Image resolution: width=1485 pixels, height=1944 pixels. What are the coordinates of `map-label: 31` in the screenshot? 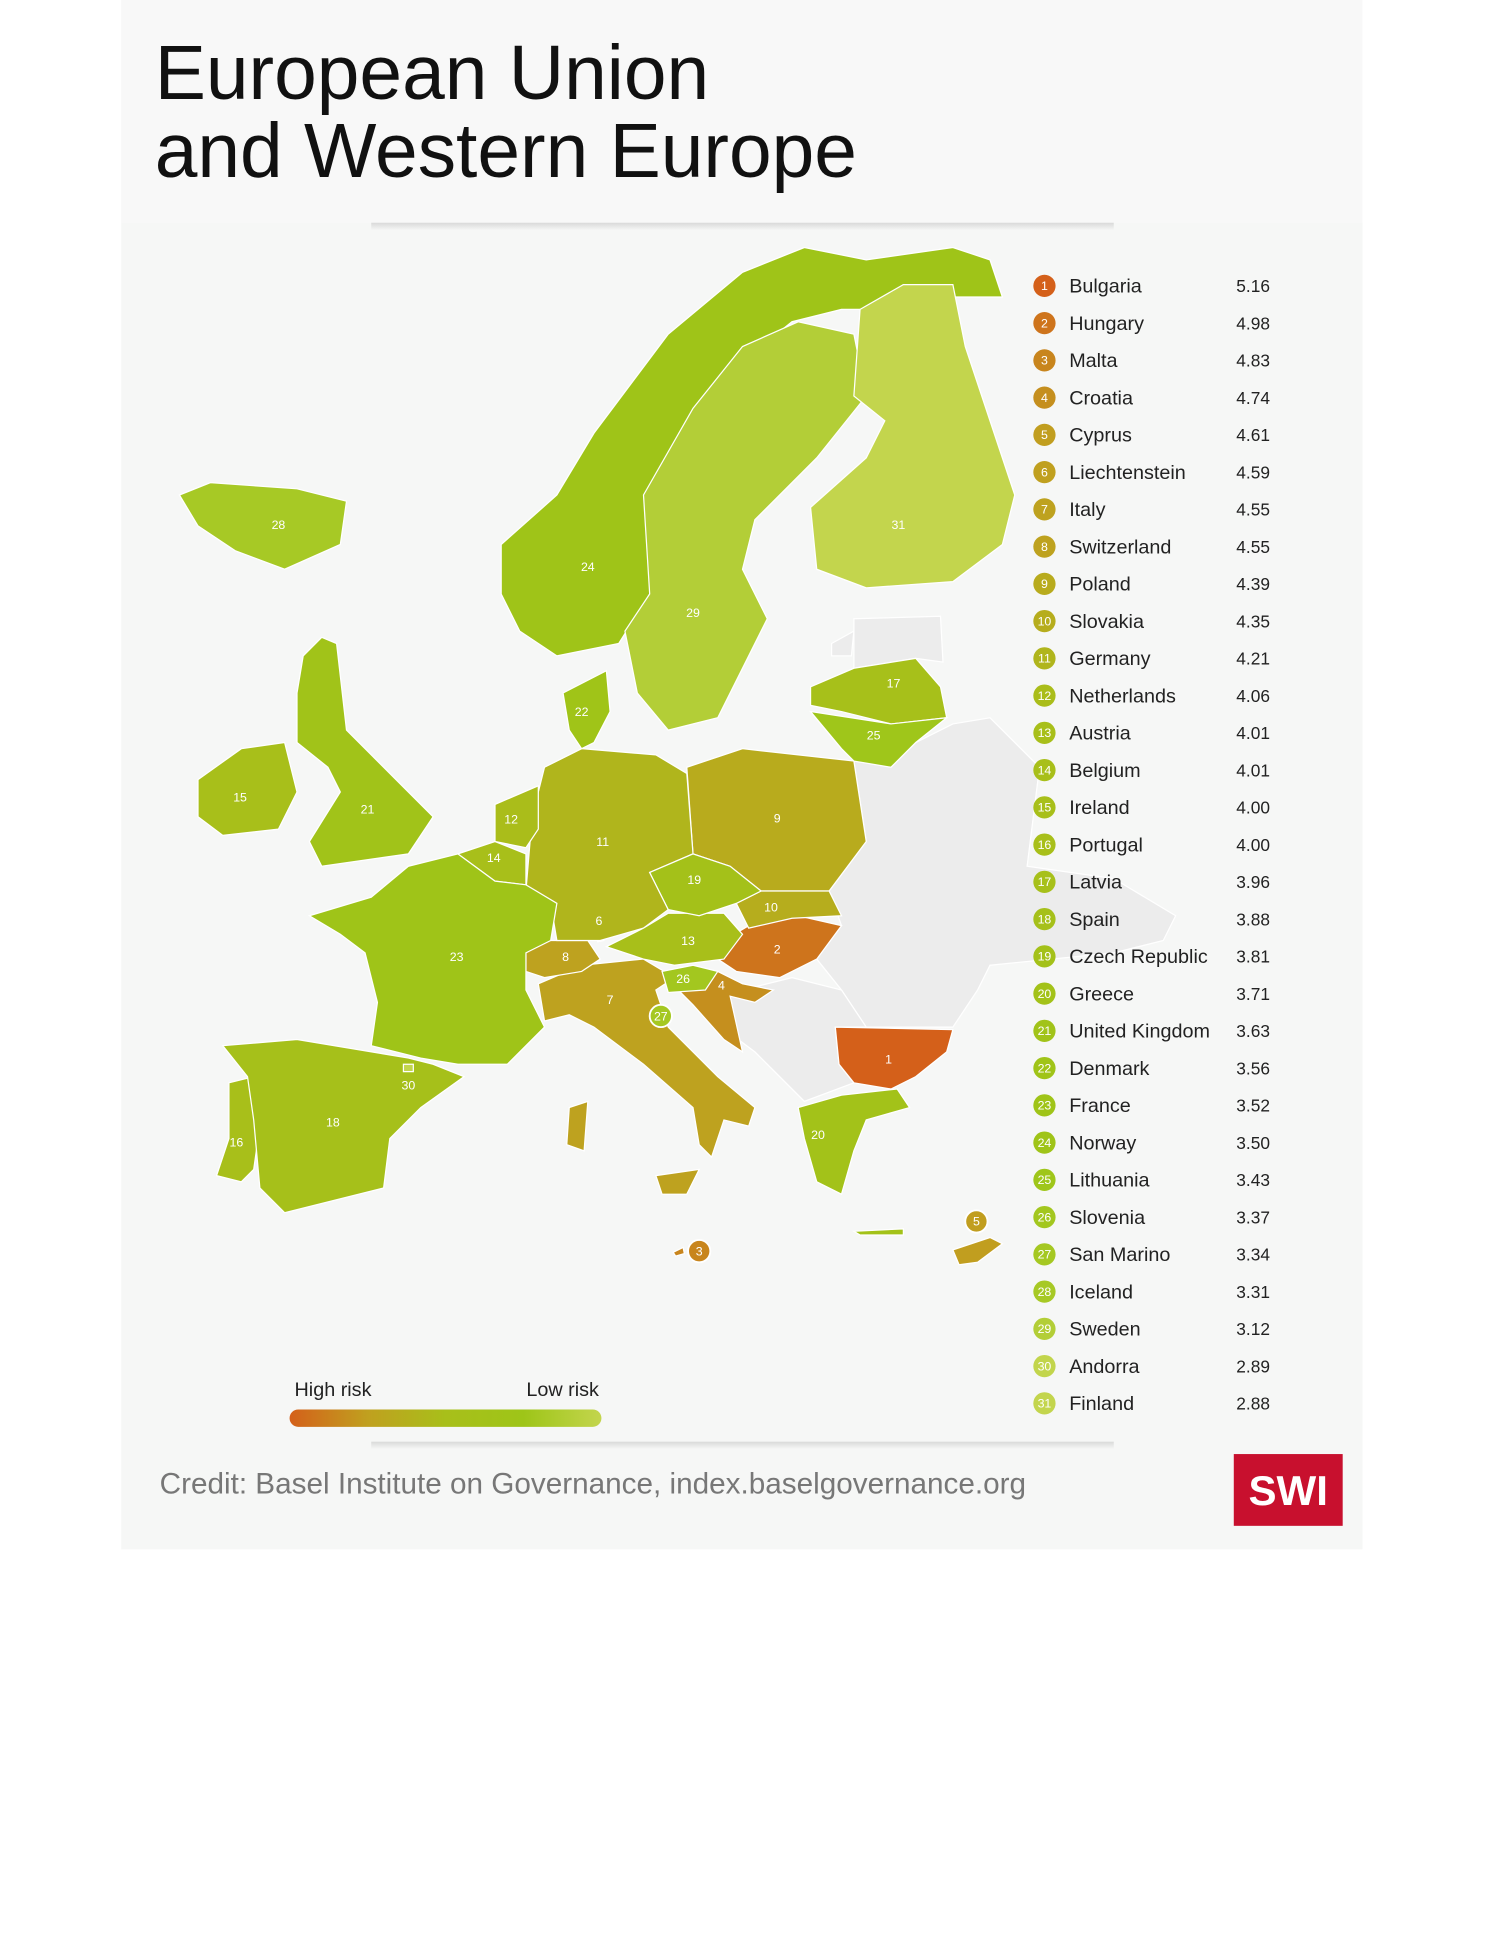 It's located at (899, 525).